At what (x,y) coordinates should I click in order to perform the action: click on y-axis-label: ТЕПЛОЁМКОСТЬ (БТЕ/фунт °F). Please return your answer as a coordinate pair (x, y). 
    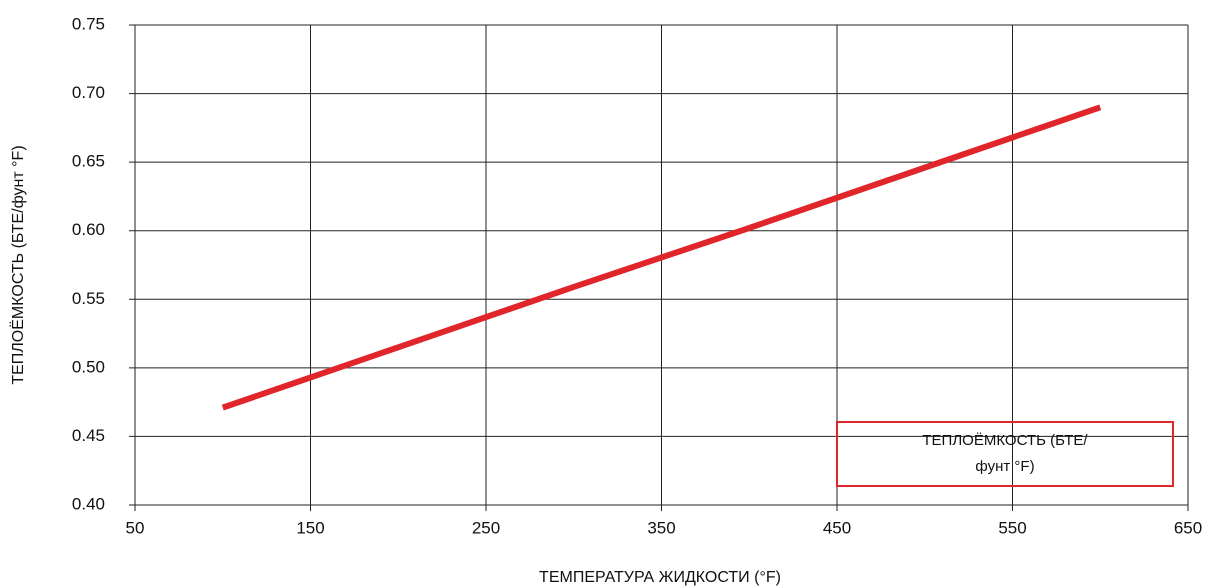
    Looking at the image, I should click on (18, 264).